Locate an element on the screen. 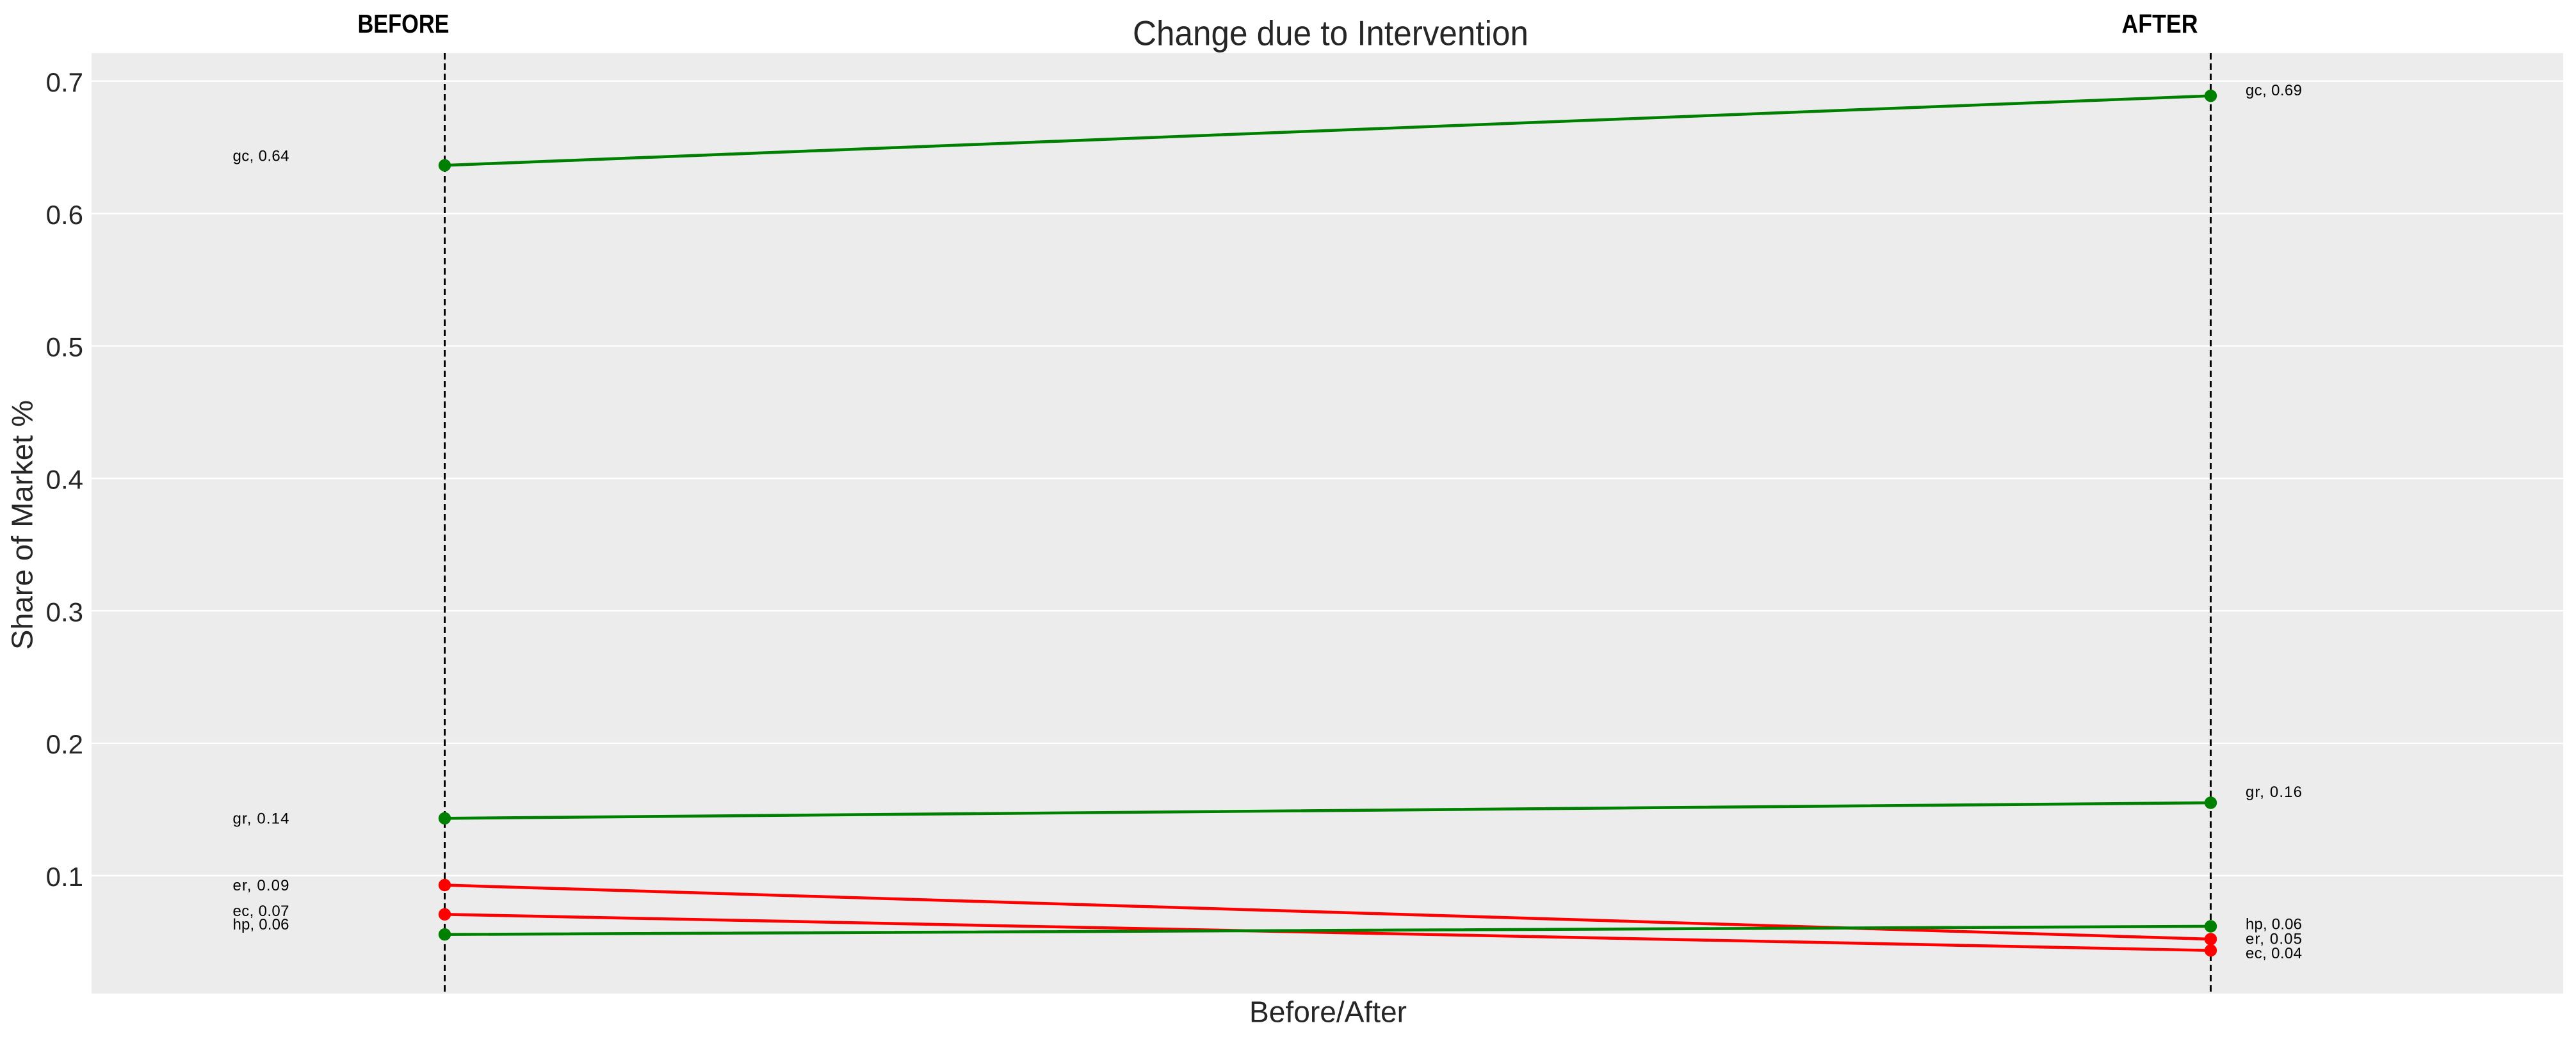 Image resolution: width=2576 pixels, height=1039 pixels. svg-text: 0.1 is located at coordinates (64, 877).